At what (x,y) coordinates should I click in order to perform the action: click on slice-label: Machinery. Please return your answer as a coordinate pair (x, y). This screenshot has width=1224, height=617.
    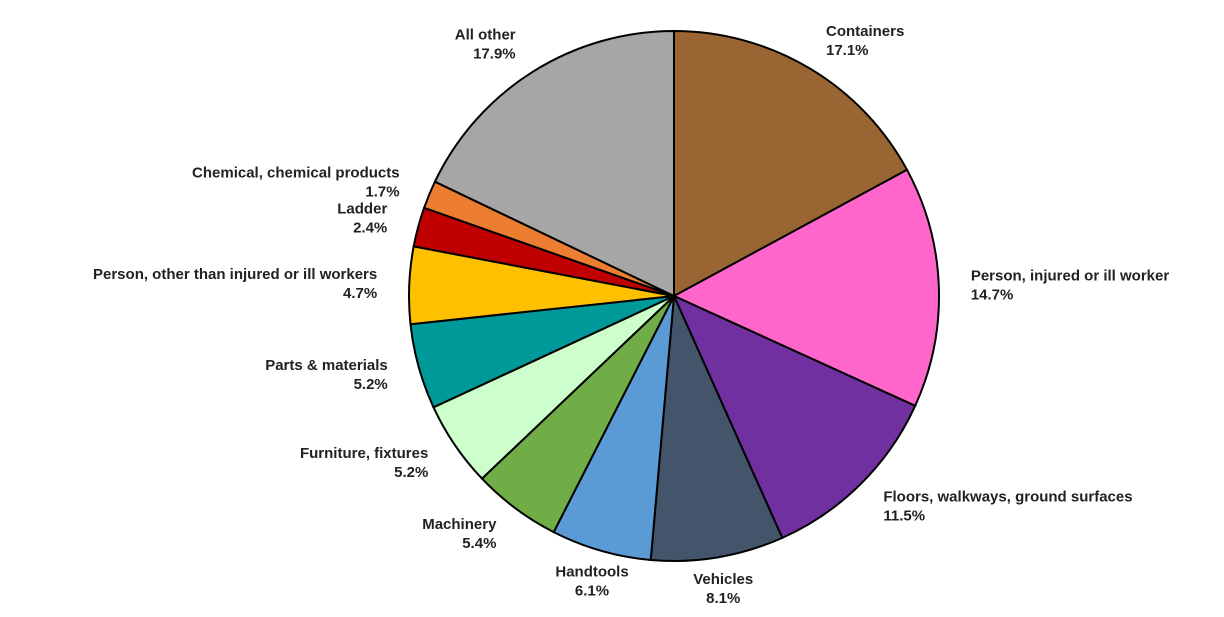
    Looking at the image, I should click on (459, 524).